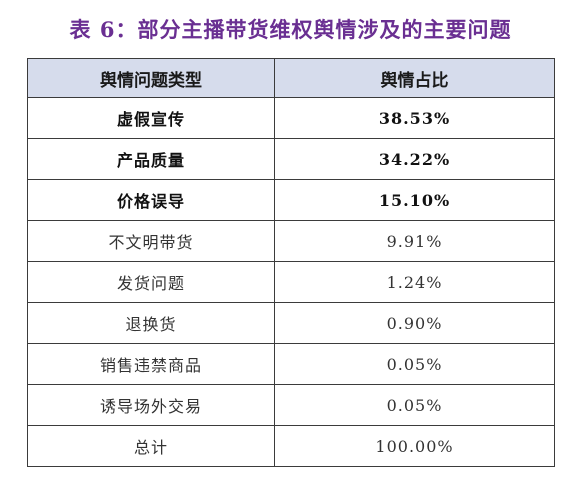 The height and width of the screenshot is (480, 581). I want to click on issue-type-cell: 发货问题, so click(151, 282).